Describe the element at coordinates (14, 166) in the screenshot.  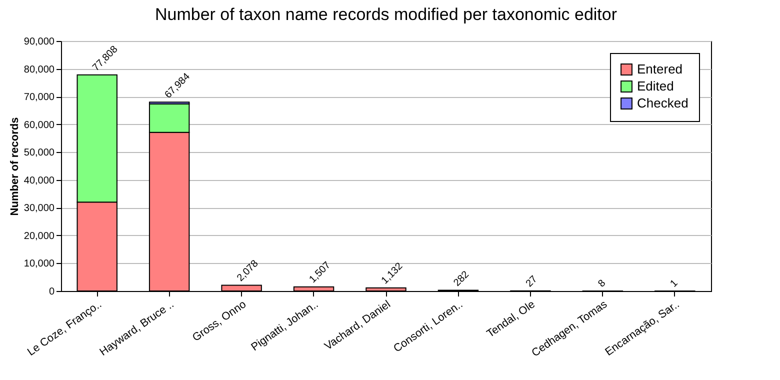
I see `y-axis-title: Number of records` at that location.